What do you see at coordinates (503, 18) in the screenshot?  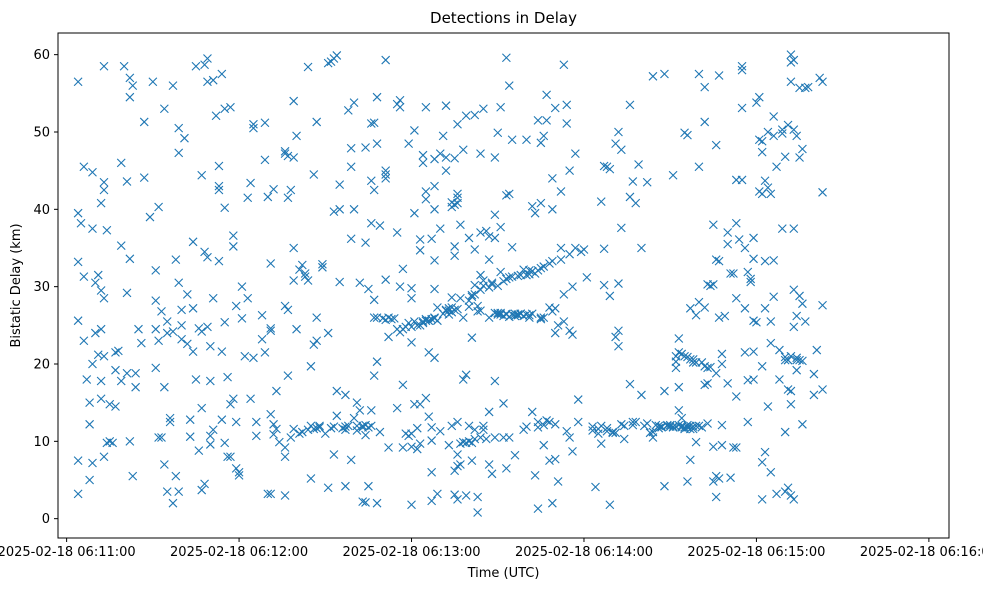 I see `chart-title: Detections in Delay` at bounding box center [503, 18].